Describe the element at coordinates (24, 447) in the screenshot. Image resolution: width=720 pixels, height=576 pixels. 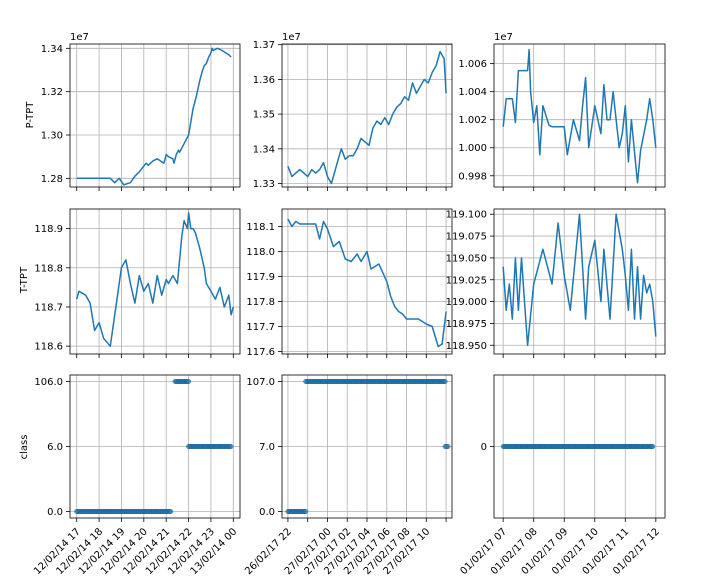
I see `row-label-class: class` at that location.